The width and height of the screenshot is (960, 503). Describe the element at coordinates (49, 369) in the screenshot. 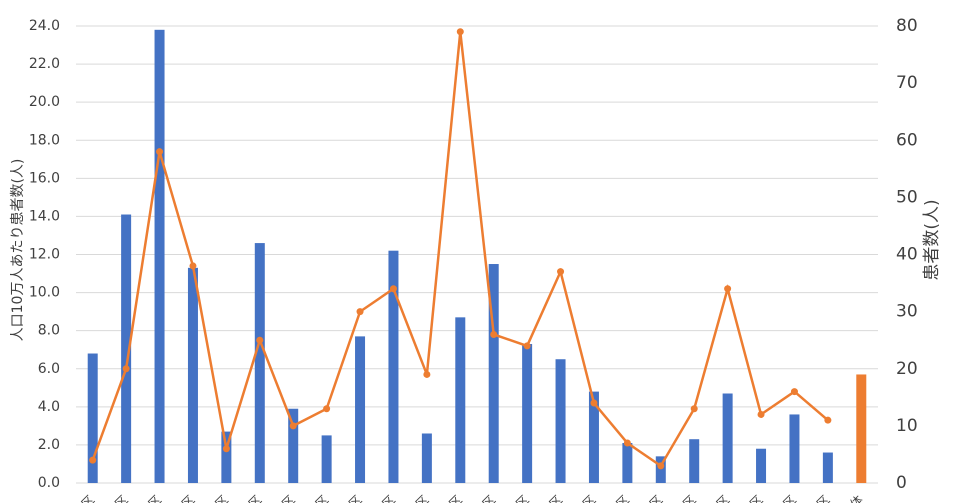

I see `y-tick-label: 6.0` at that location.